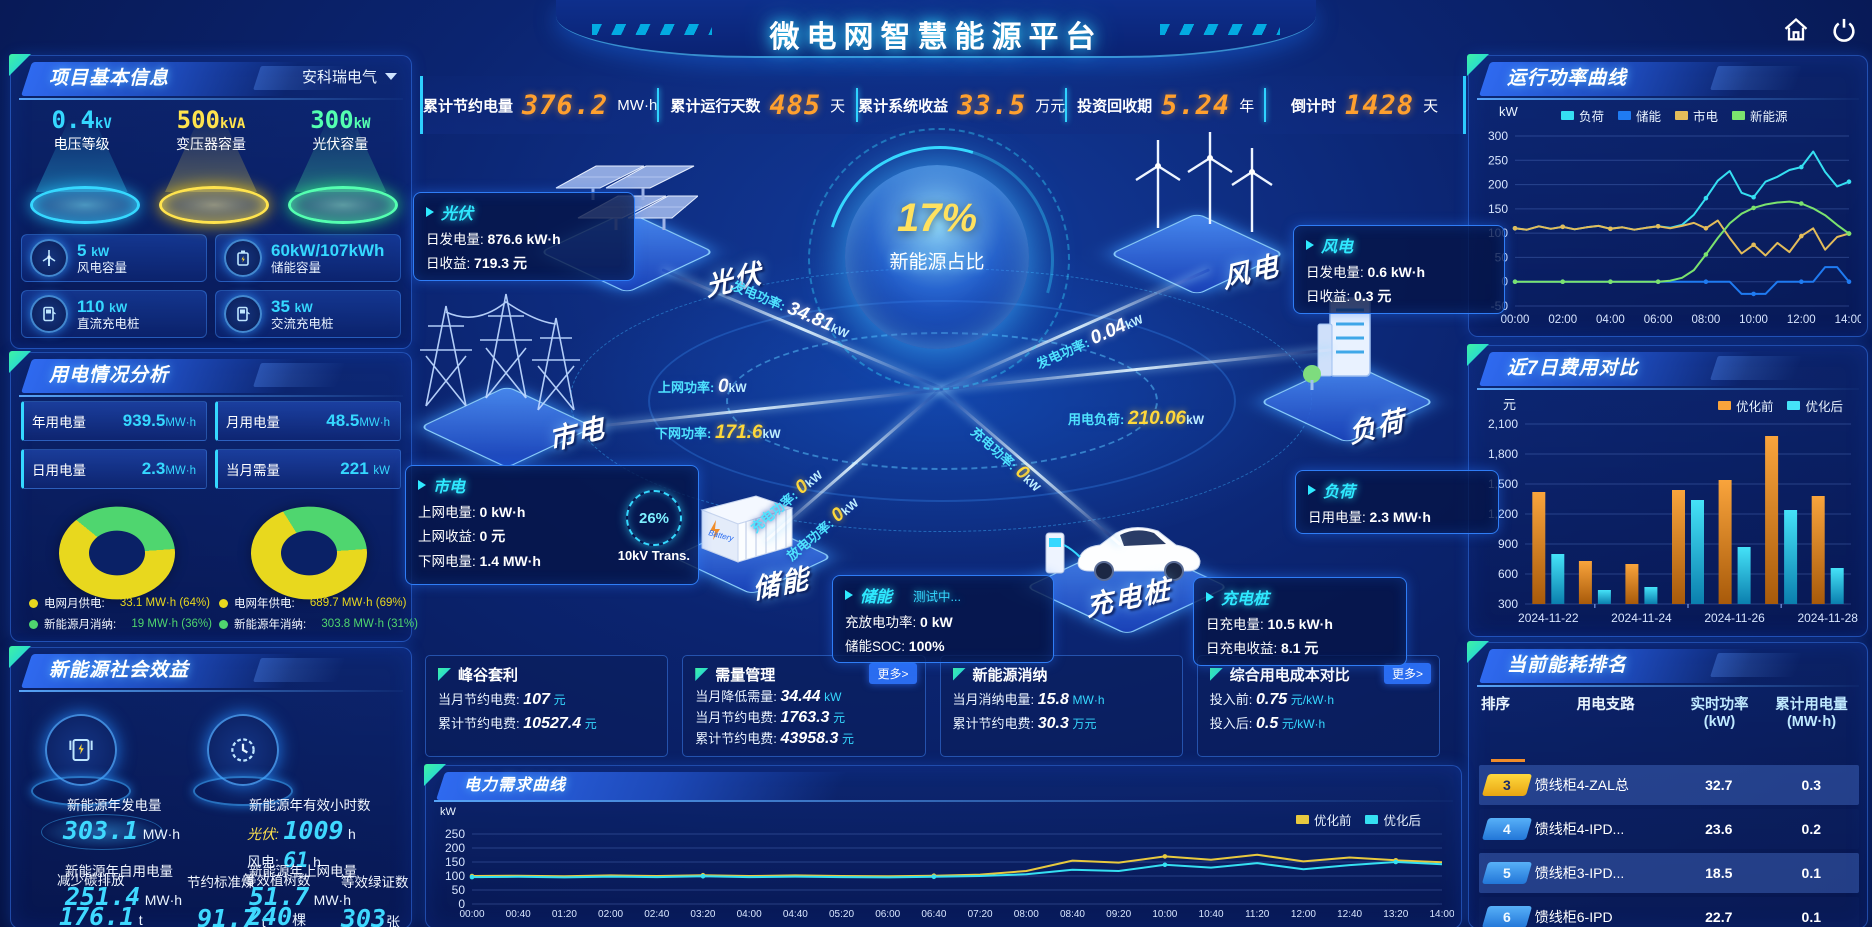  Describe the element at coordinates (1118, 914) in the screenshot. I see `svg-text: 09:20` at that location.